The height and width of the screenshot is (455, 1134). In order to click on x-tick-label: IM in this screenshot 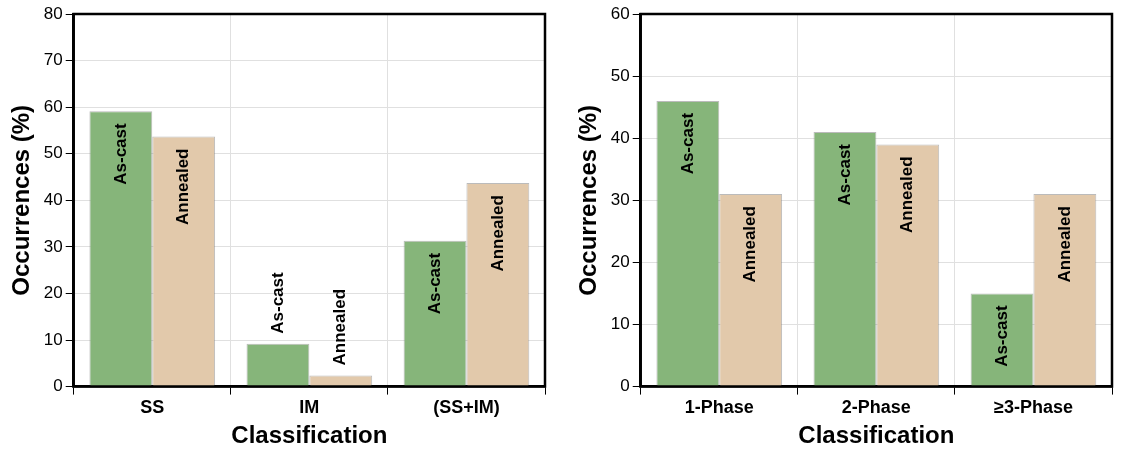, I will do `click(309, 407)`.